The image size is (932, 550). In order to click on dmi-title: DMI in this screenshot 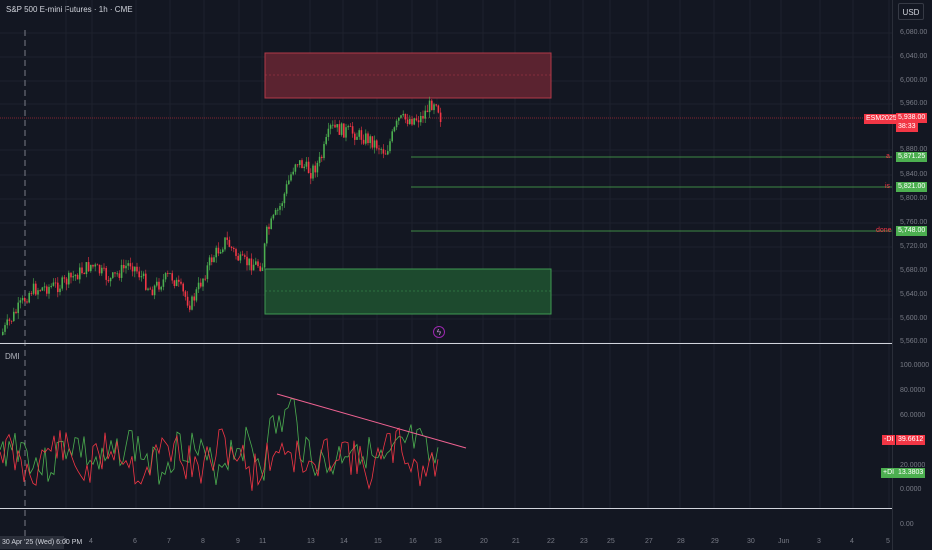, I will do `click(12, 356)`.